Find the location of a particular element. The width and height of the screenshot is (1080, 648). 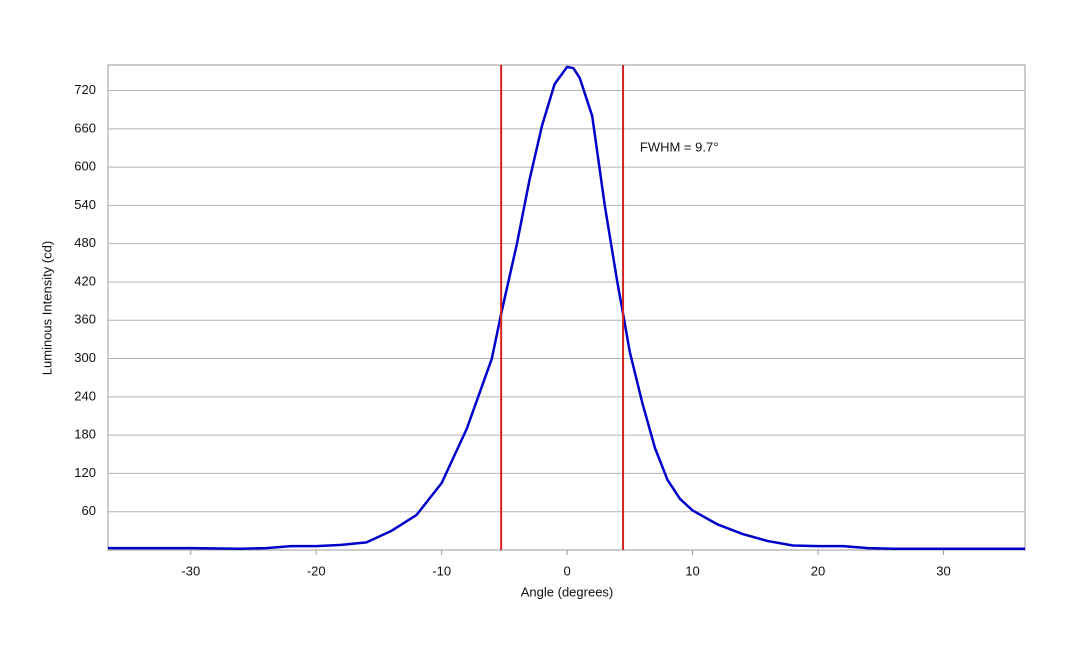

y-tick-label: 60 is located at coordinates (89, 510).